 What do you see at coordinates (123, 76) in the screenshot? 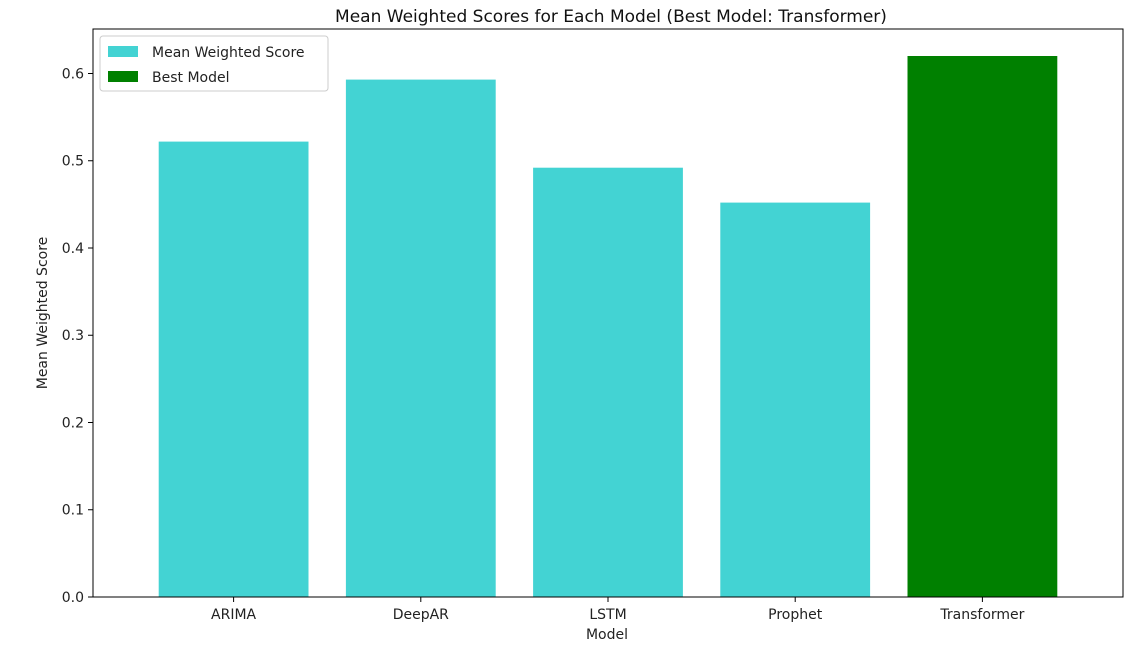
I see `legend-swatch-best-model` at bounding box center [123, 76].